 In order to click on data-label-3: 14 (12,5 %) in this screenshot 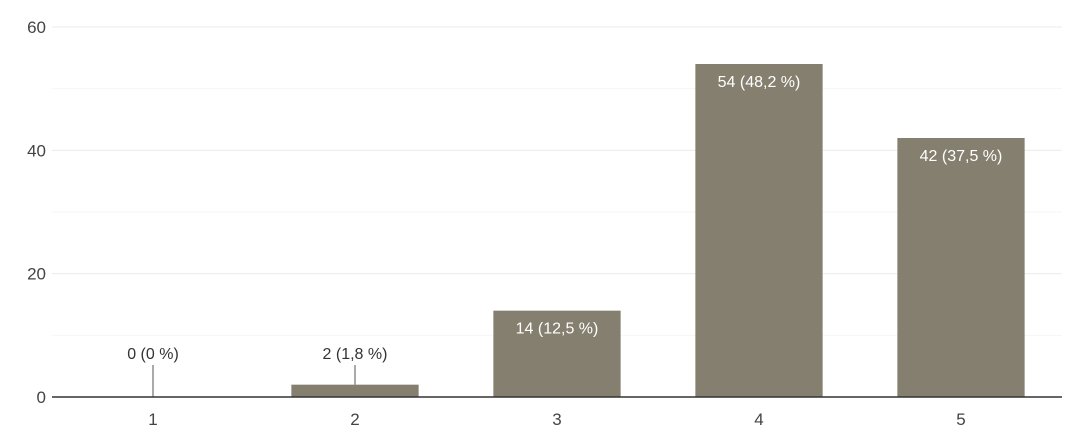, I will do `click(557, 329)`.